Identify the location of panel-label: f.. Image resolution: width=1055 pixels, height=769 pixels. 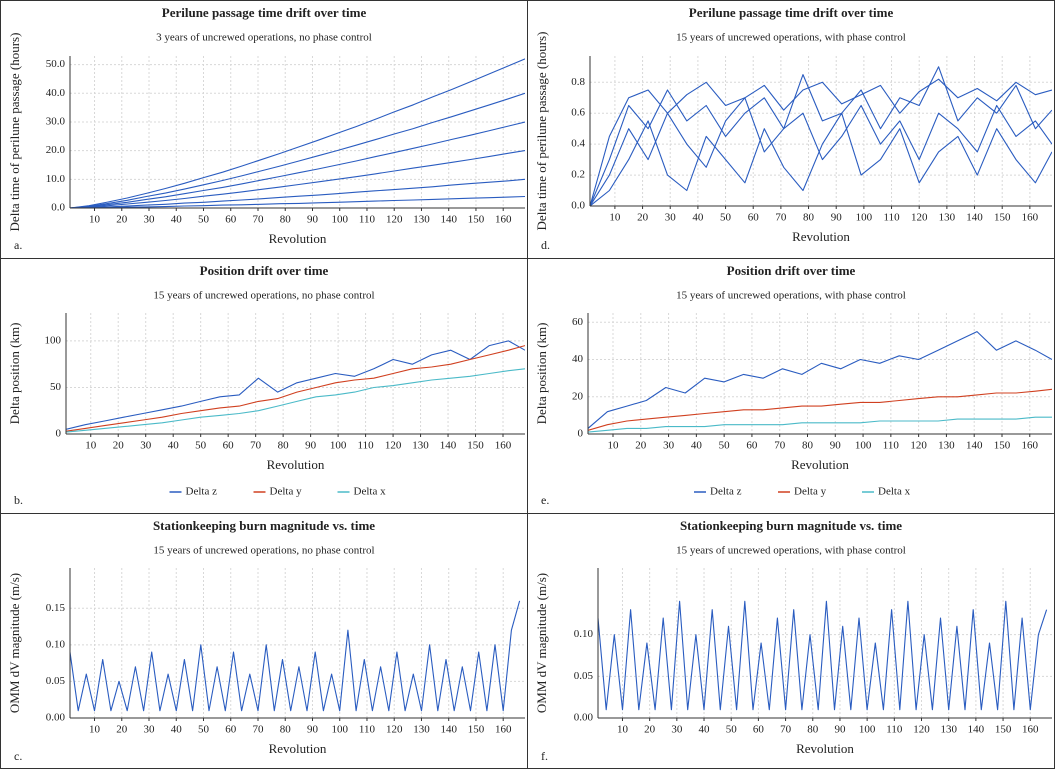
(544, 756).